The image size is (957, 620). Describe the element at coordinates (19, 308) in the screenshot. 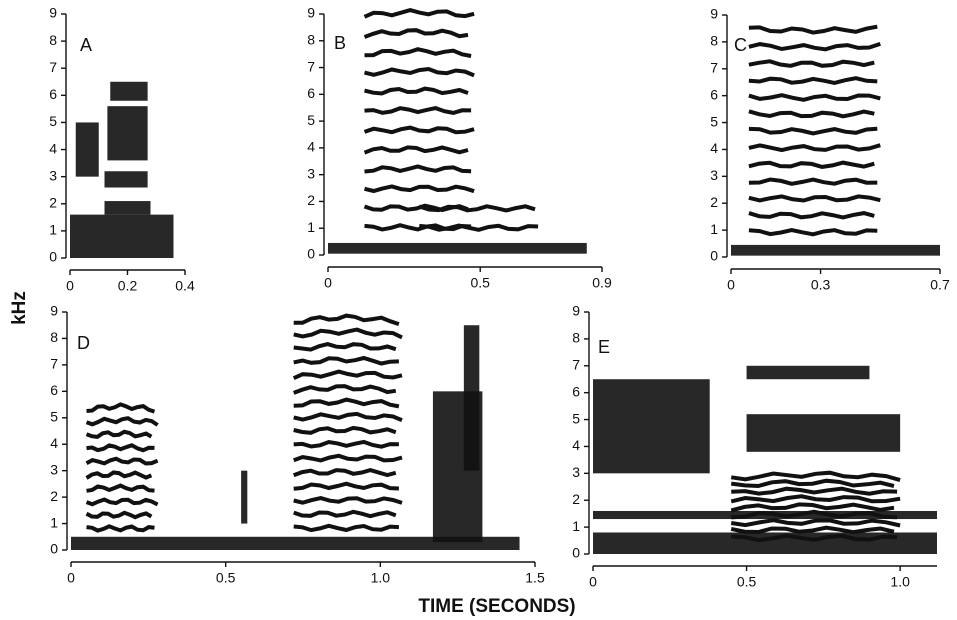

I see `y-axis-label: kHz` at that location.